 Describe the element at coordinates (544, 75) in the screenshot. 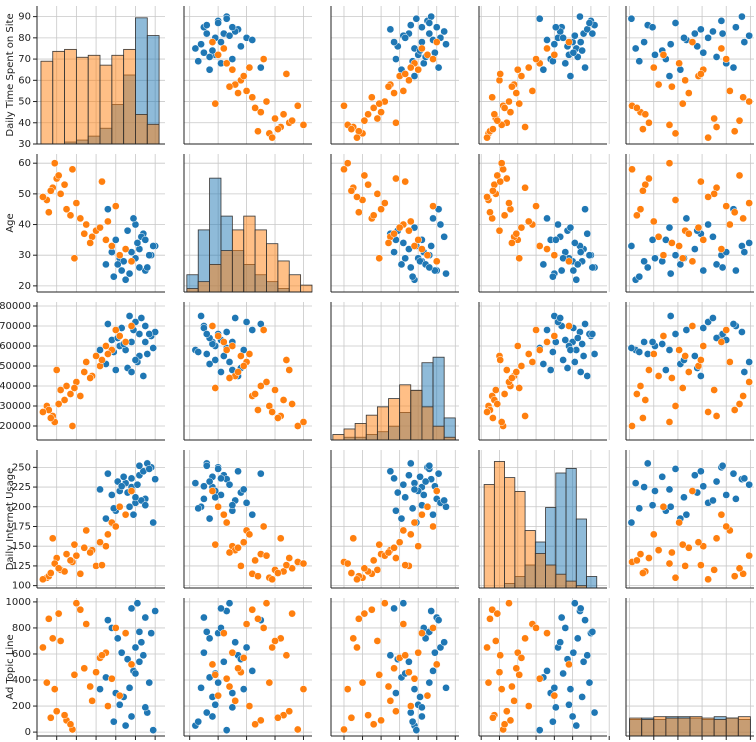

I see `panel` at that location.